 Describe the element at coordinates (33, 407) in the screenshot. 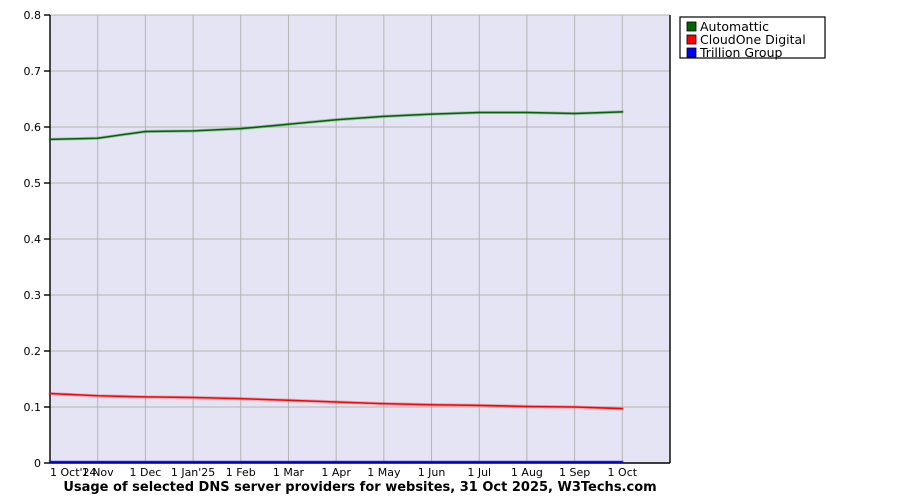

I see `y-tick-label: 0.1` at that location.